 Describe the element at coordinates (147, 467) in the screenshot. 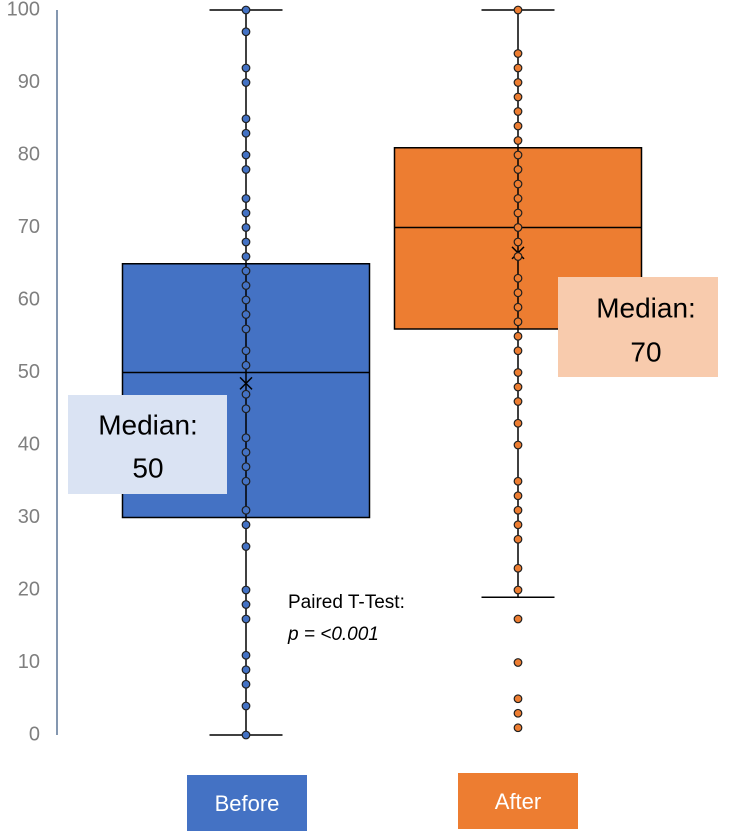

I see `annotation: 50` at that location.